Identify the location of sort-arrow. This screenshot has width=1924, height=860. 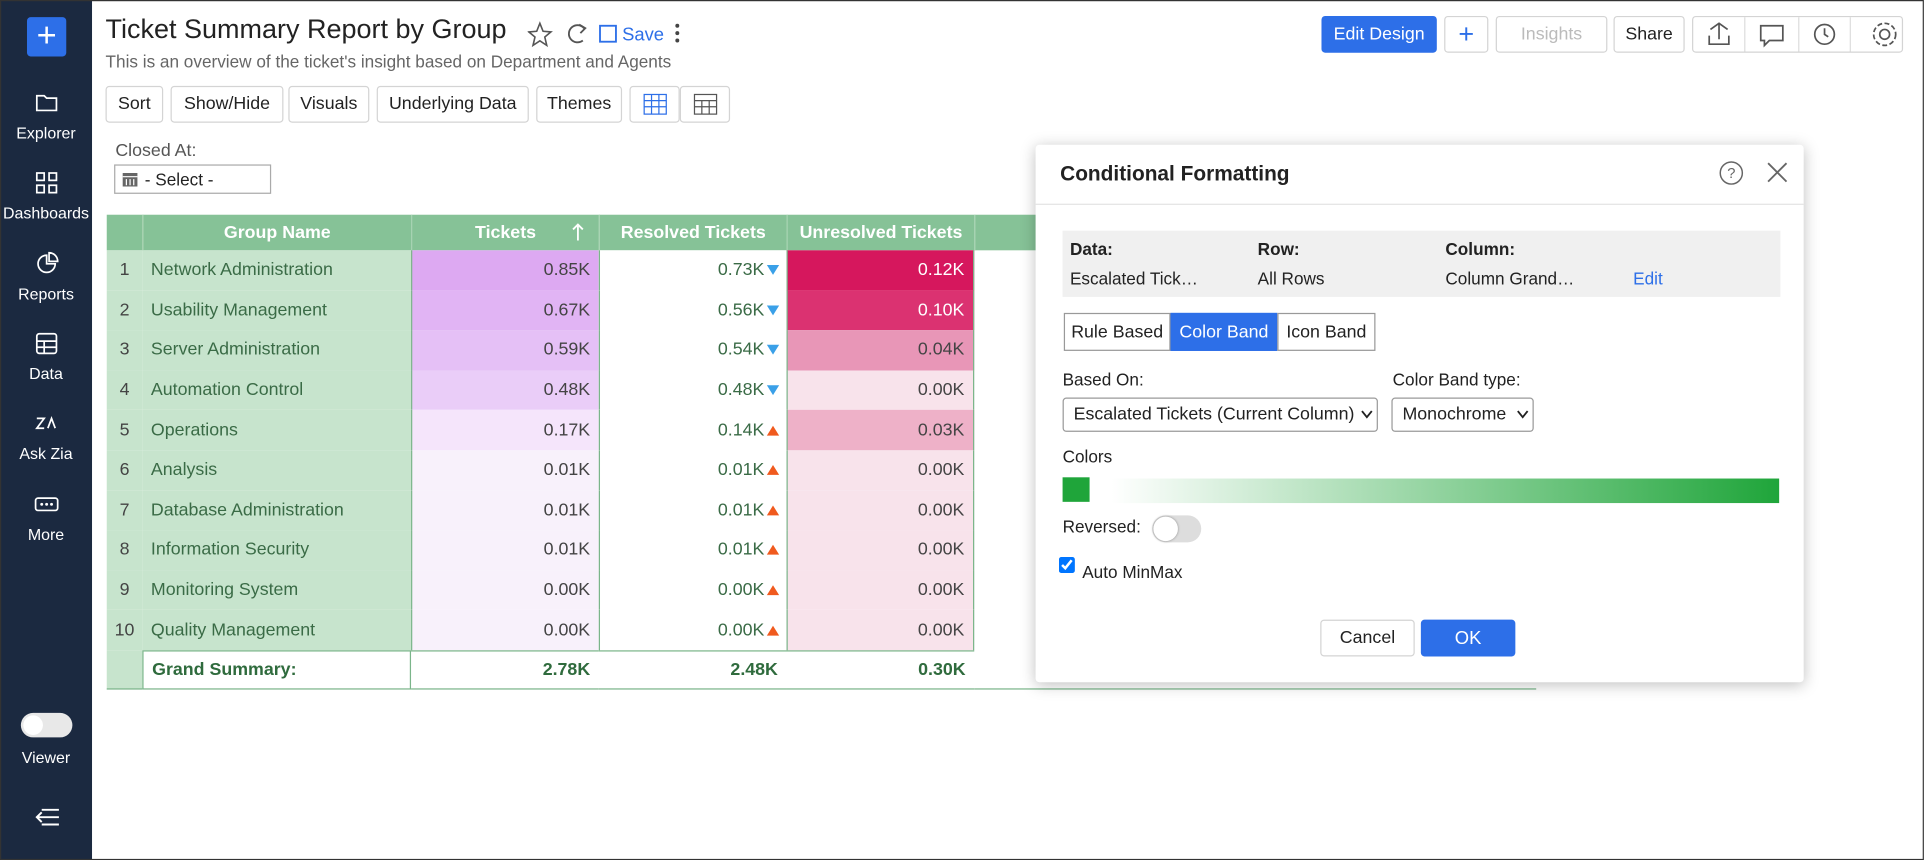
(578, 232).